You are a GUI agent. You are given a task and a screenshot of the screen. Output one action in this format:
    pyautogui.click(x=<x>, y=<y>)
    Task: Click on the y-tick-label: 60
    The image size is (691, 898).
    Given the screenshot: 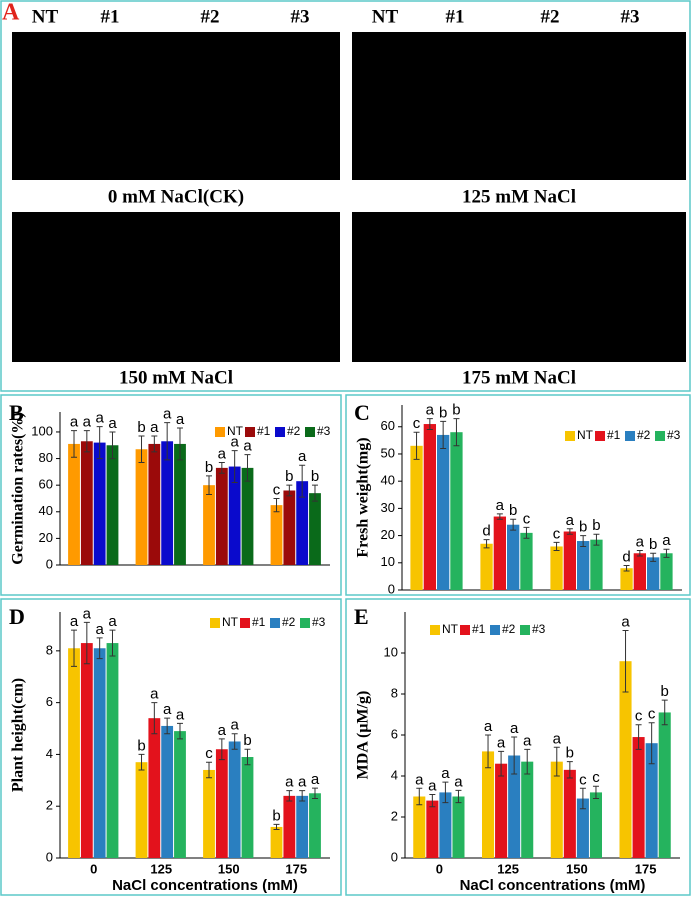 What is the action you would take?
    pyautogui.click(x=388, y=425)
    